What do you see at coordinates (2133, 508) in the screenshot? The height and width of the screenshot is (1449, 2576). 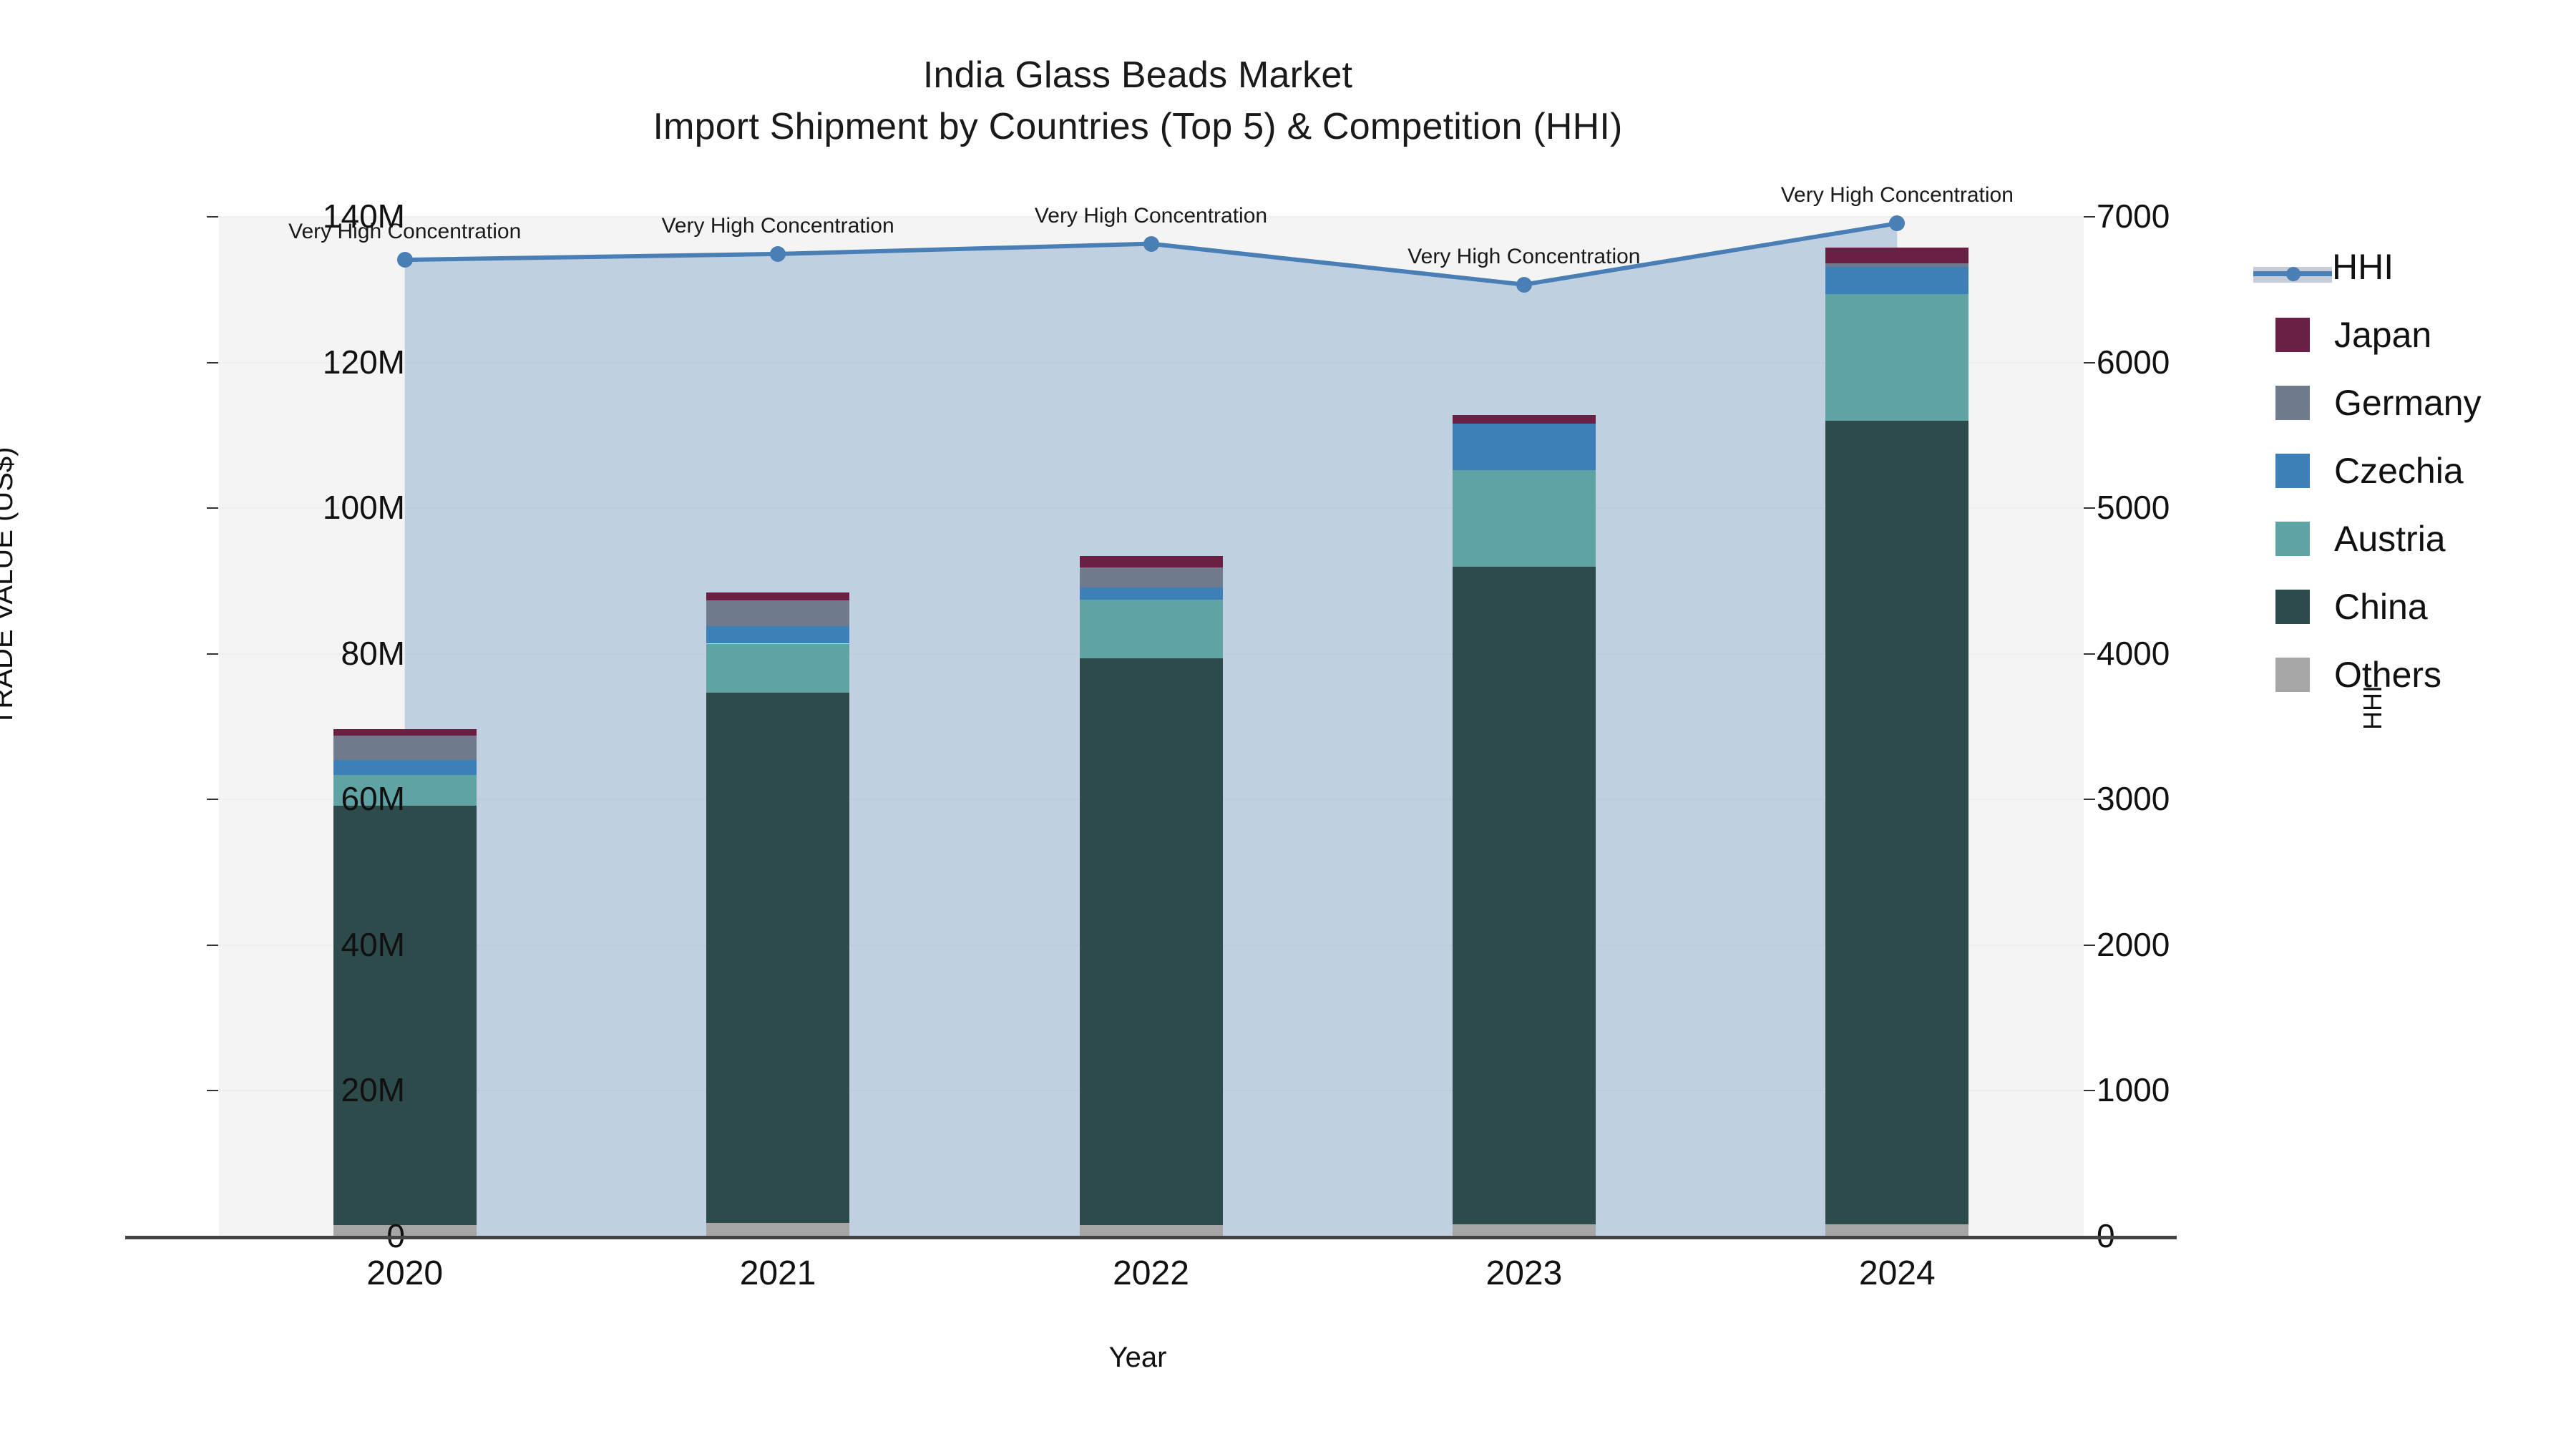 I see `y-tick-right-5000: 5000` at bounding box center [2133, 508].